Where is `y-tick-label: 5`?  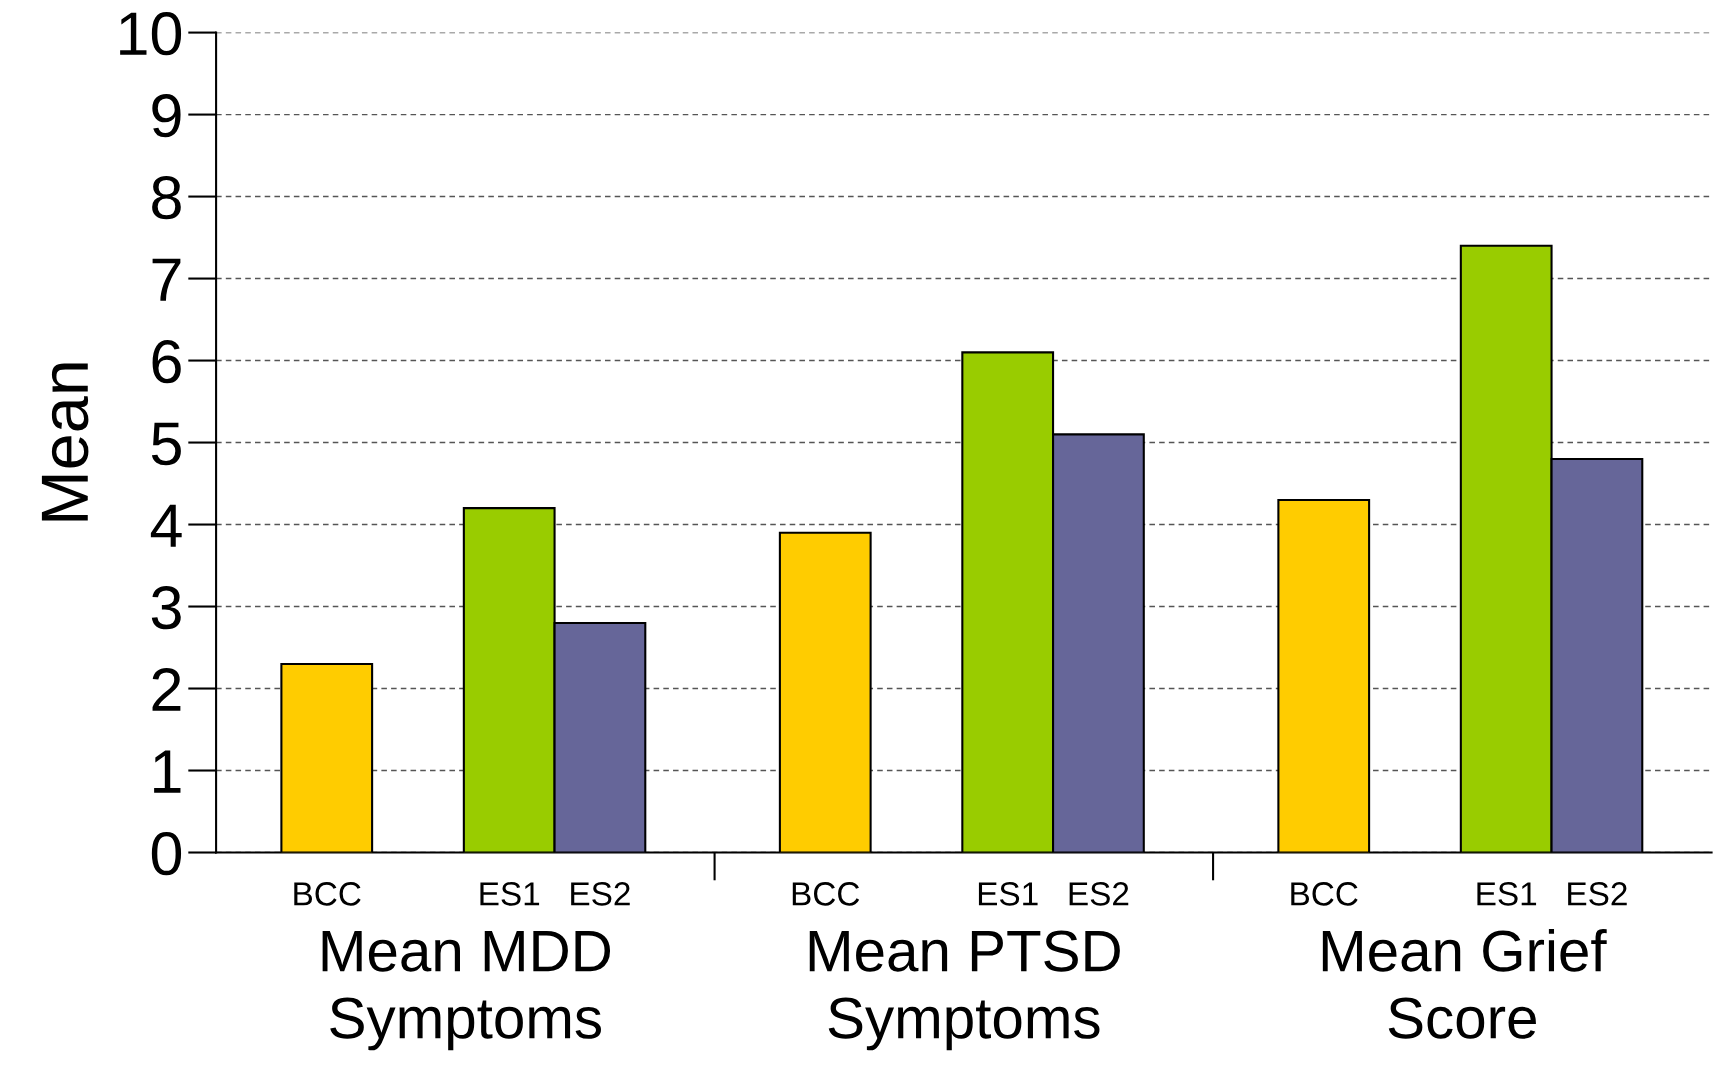 y-tick-label: 5 is located at coordinates (166, 444).